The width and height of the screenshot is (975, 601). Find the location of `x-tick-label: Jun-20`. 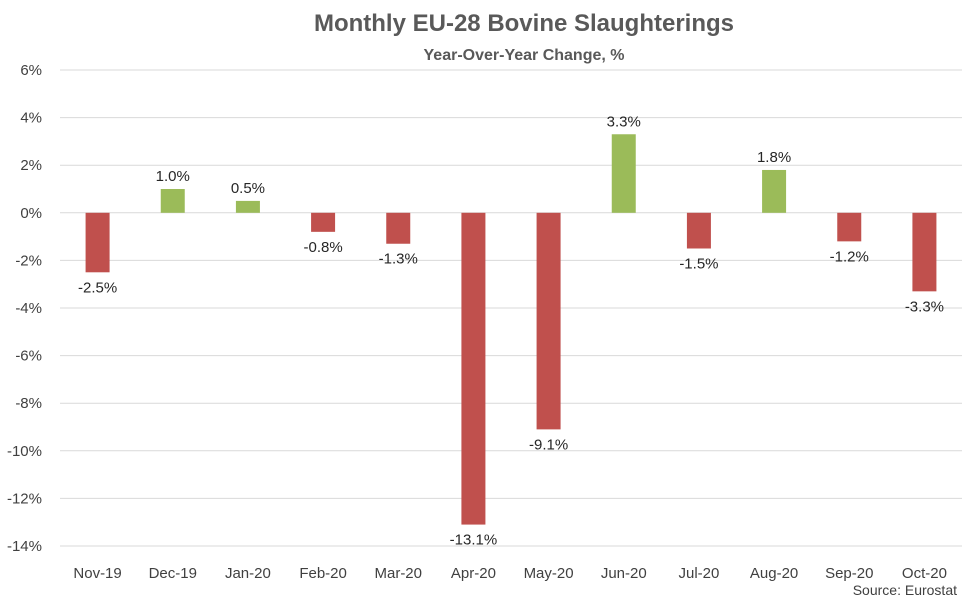

x-tick-label: Jun-20 is located at coordinates (624, 573).